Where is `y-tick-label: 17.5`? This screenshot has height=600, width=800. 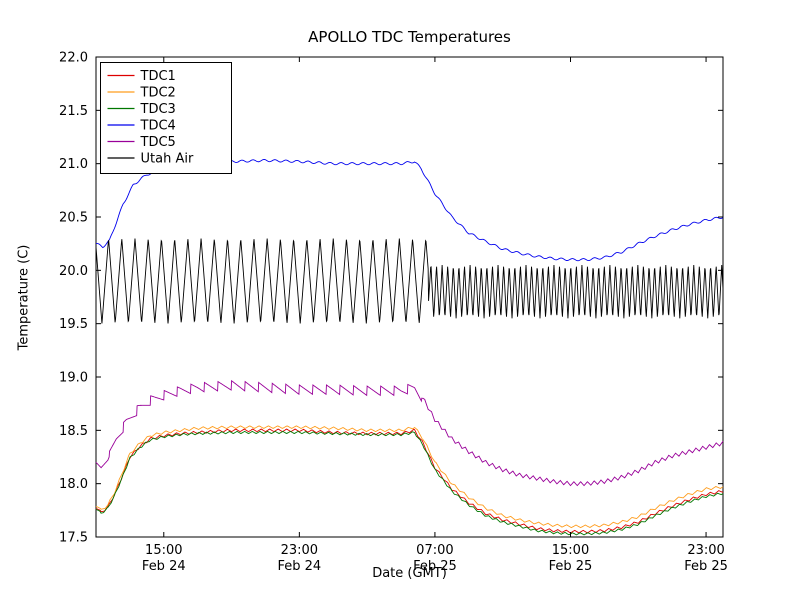
y-tick-label: 17.5 is located at coordinates (73, 538).